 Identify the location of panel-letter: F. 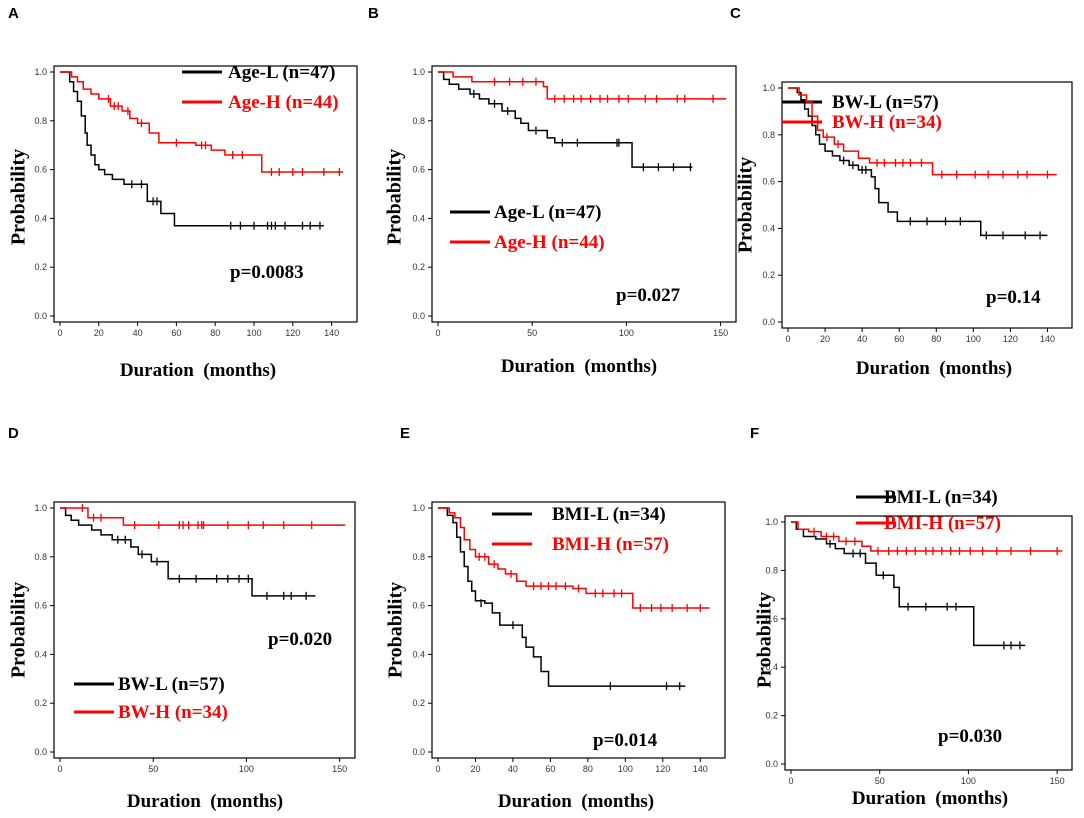
(754, 433).